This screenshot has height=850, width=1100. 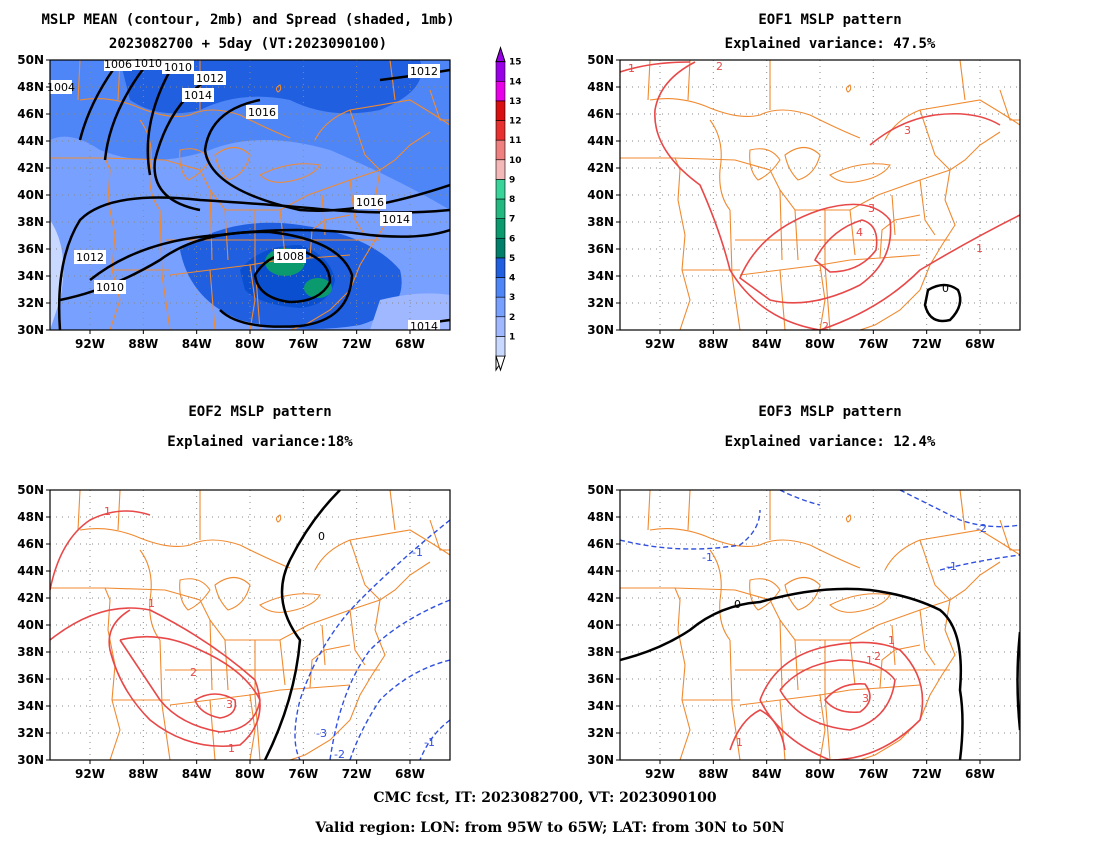 I want to click on panel-subtitle: Explained variance: 47.5%, so click(x=830, y=44).